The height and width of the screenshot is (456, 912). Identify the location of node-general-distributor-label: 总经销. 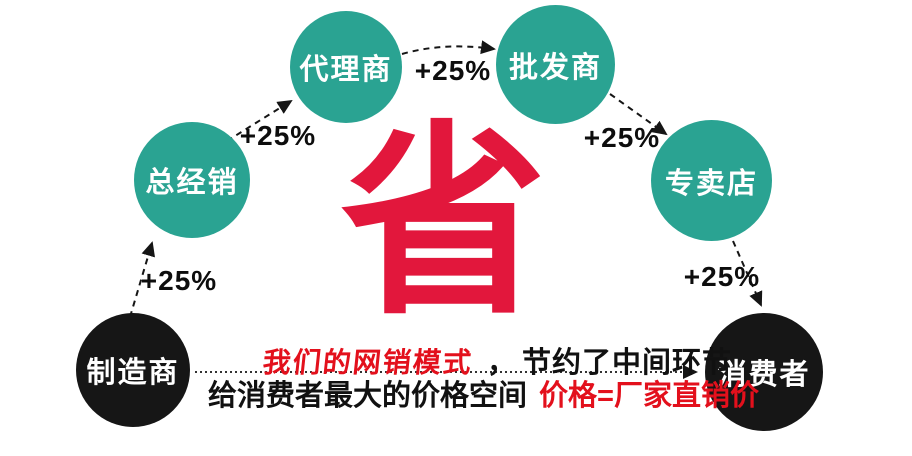
(192, 183).